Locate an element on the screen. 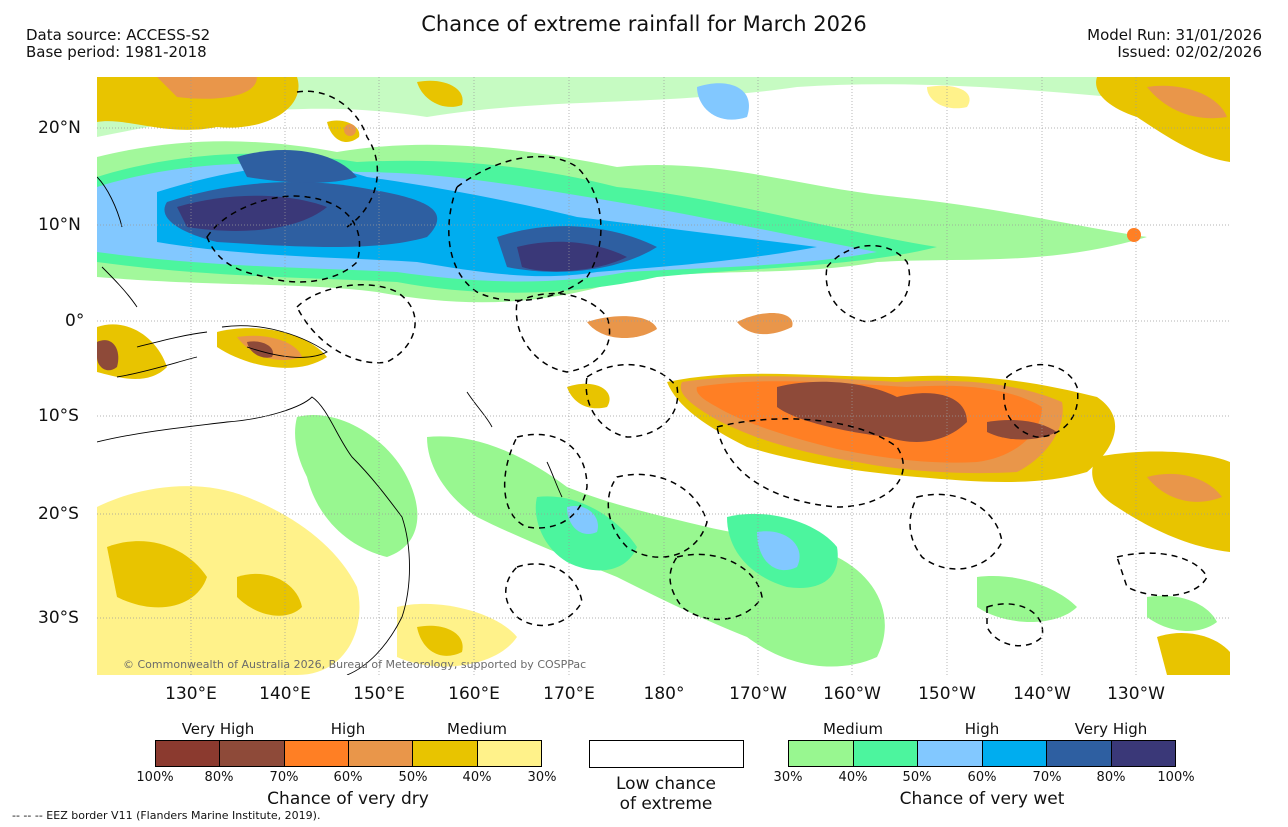  dry-tick-label: 60% is located at coordinates (348, 777).